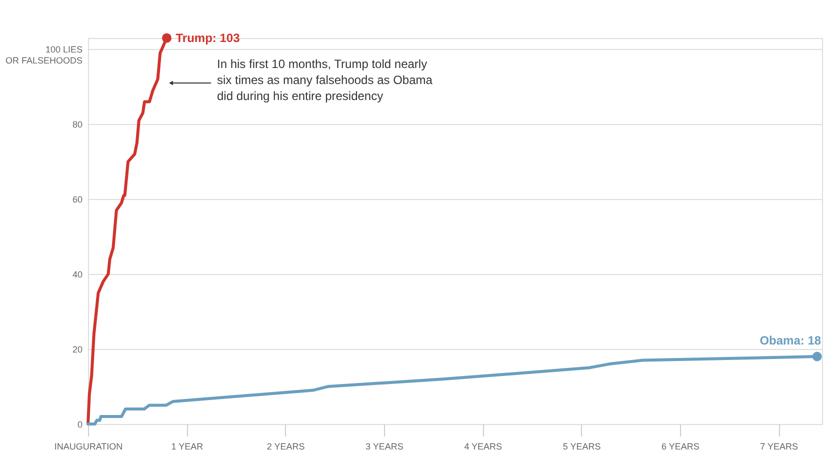 The height and width of the screenshot is (466, 836). What do you see at coordinates (79, 425) in the screenshot?
I see `y-tick-label: 0` at bounding box center [79, 425].